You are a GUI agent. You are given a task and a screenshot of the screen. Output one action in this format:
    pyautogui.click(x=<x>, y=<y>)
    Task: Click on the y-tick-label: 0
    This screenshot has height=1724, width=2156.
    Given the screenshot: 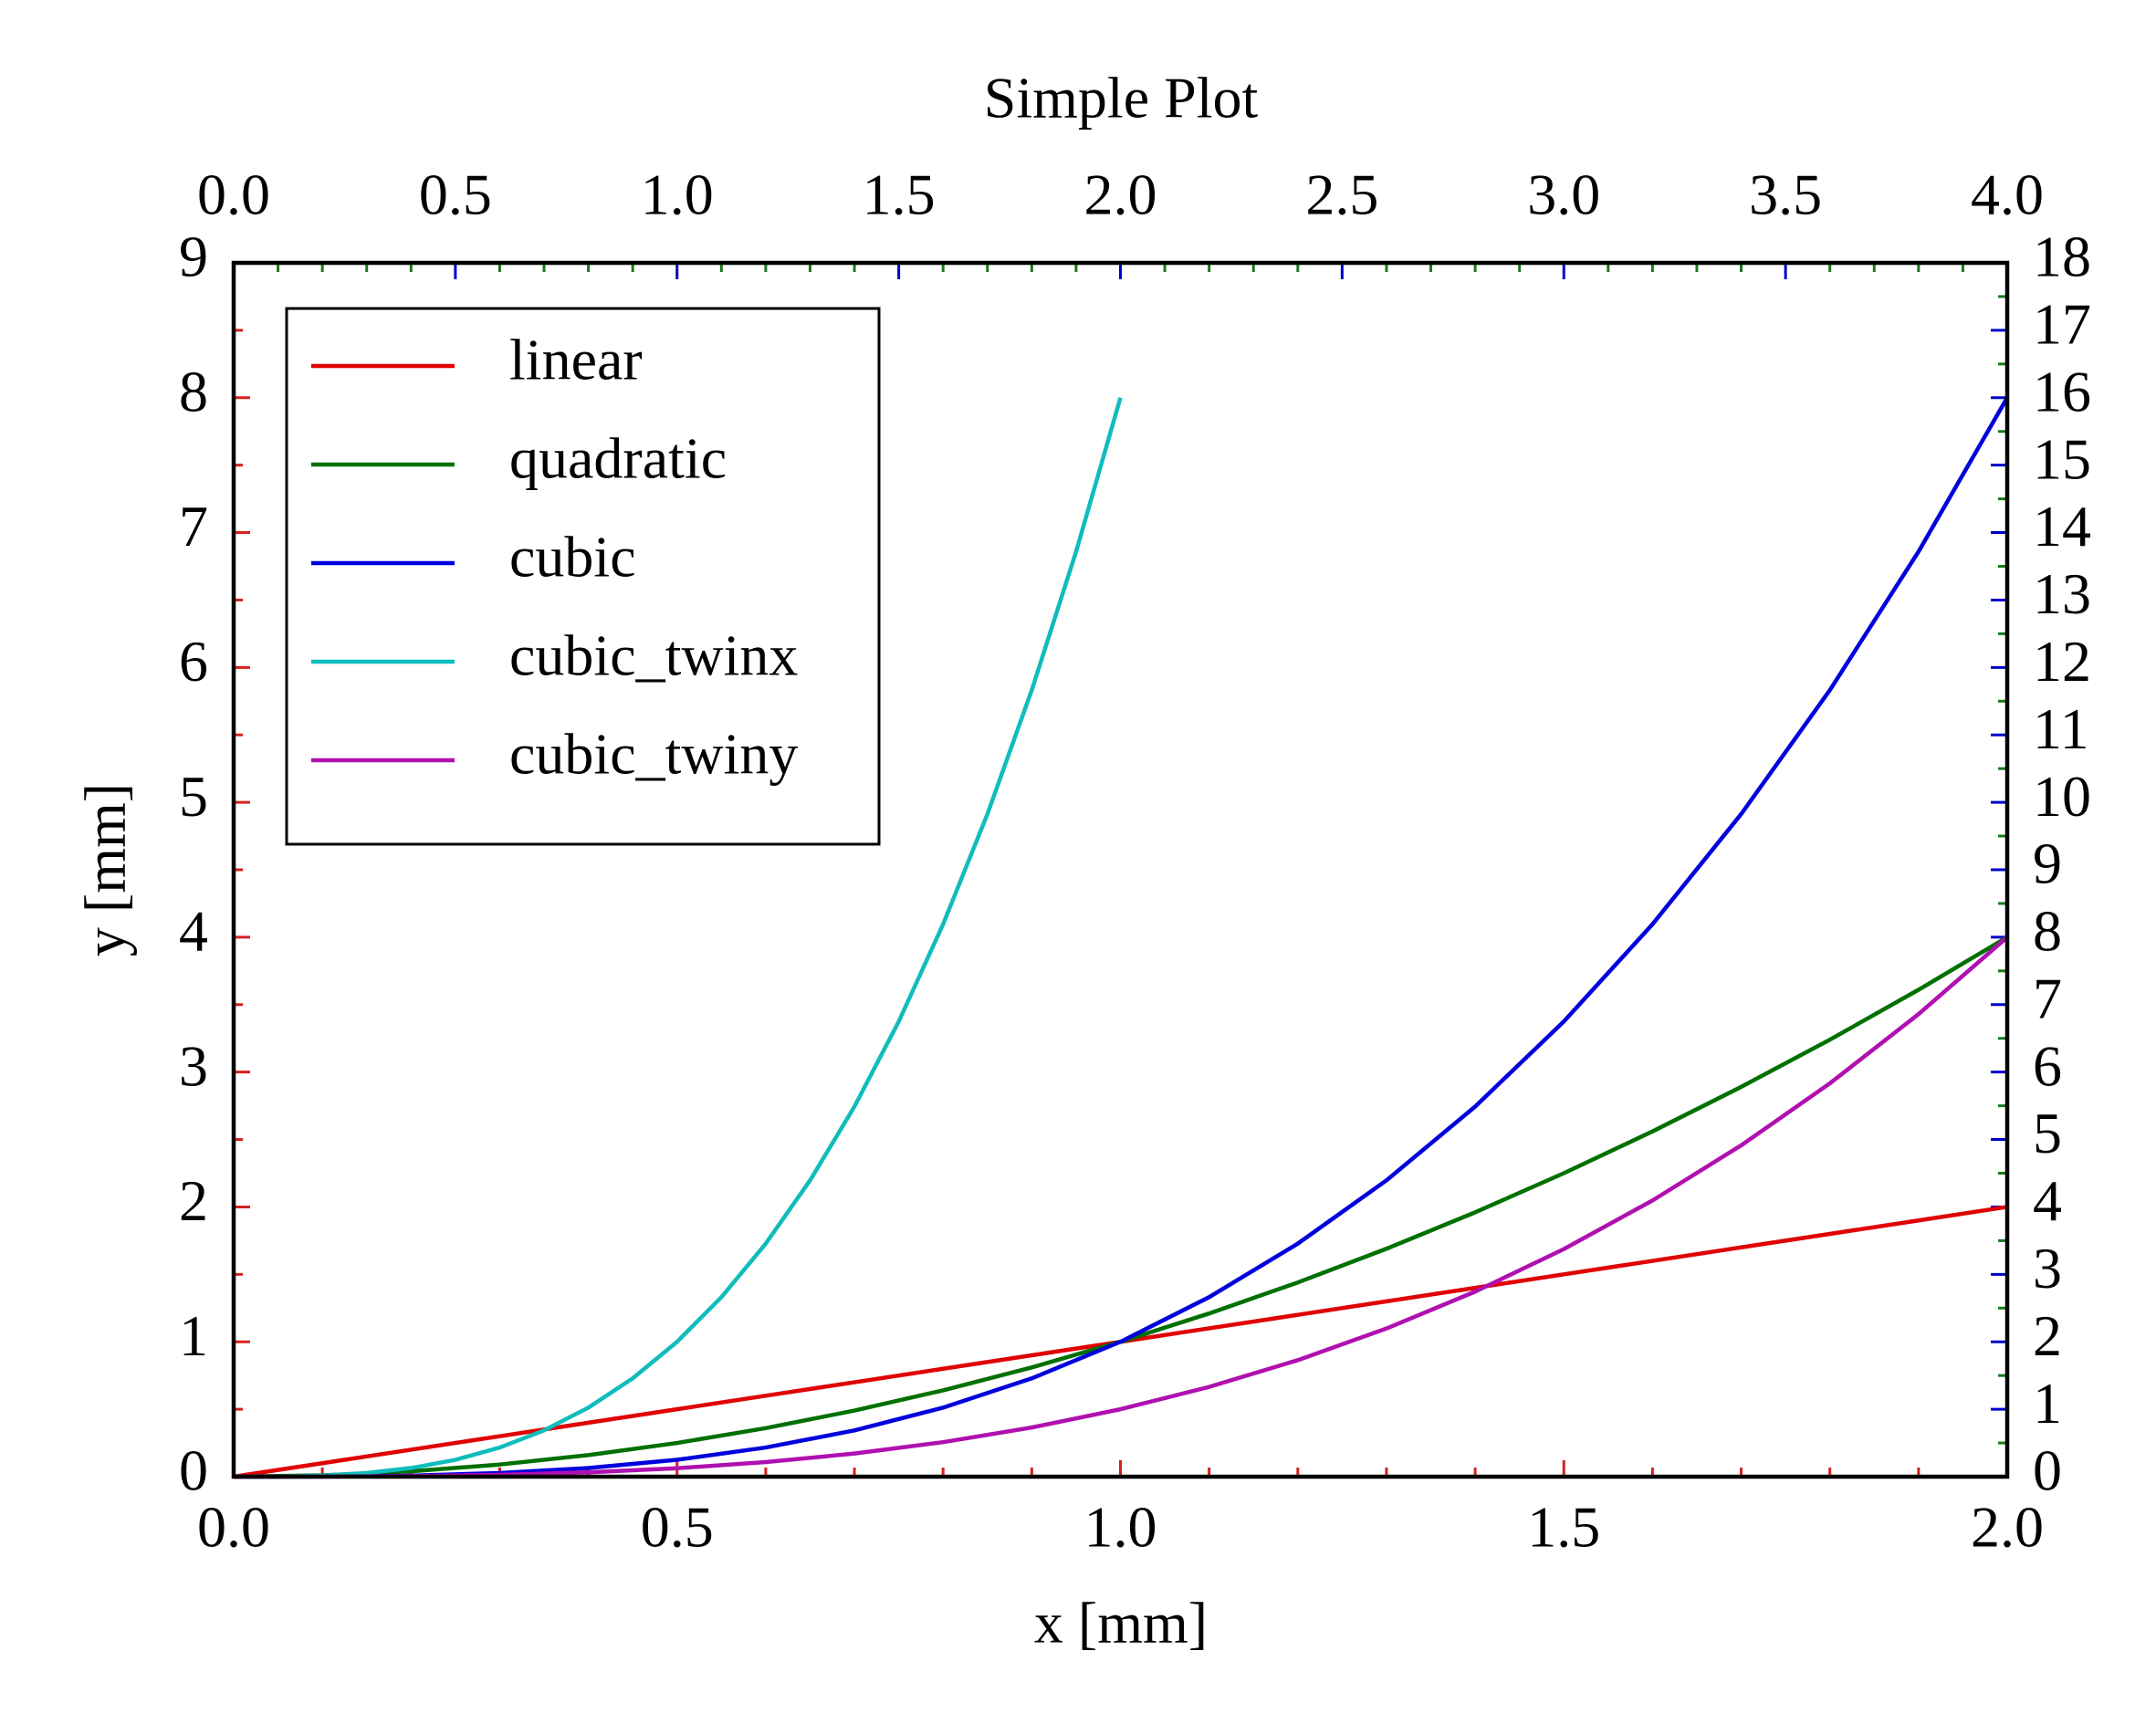 What is the action you would take?
    pyautogui.click(x=194, y=1470)
    